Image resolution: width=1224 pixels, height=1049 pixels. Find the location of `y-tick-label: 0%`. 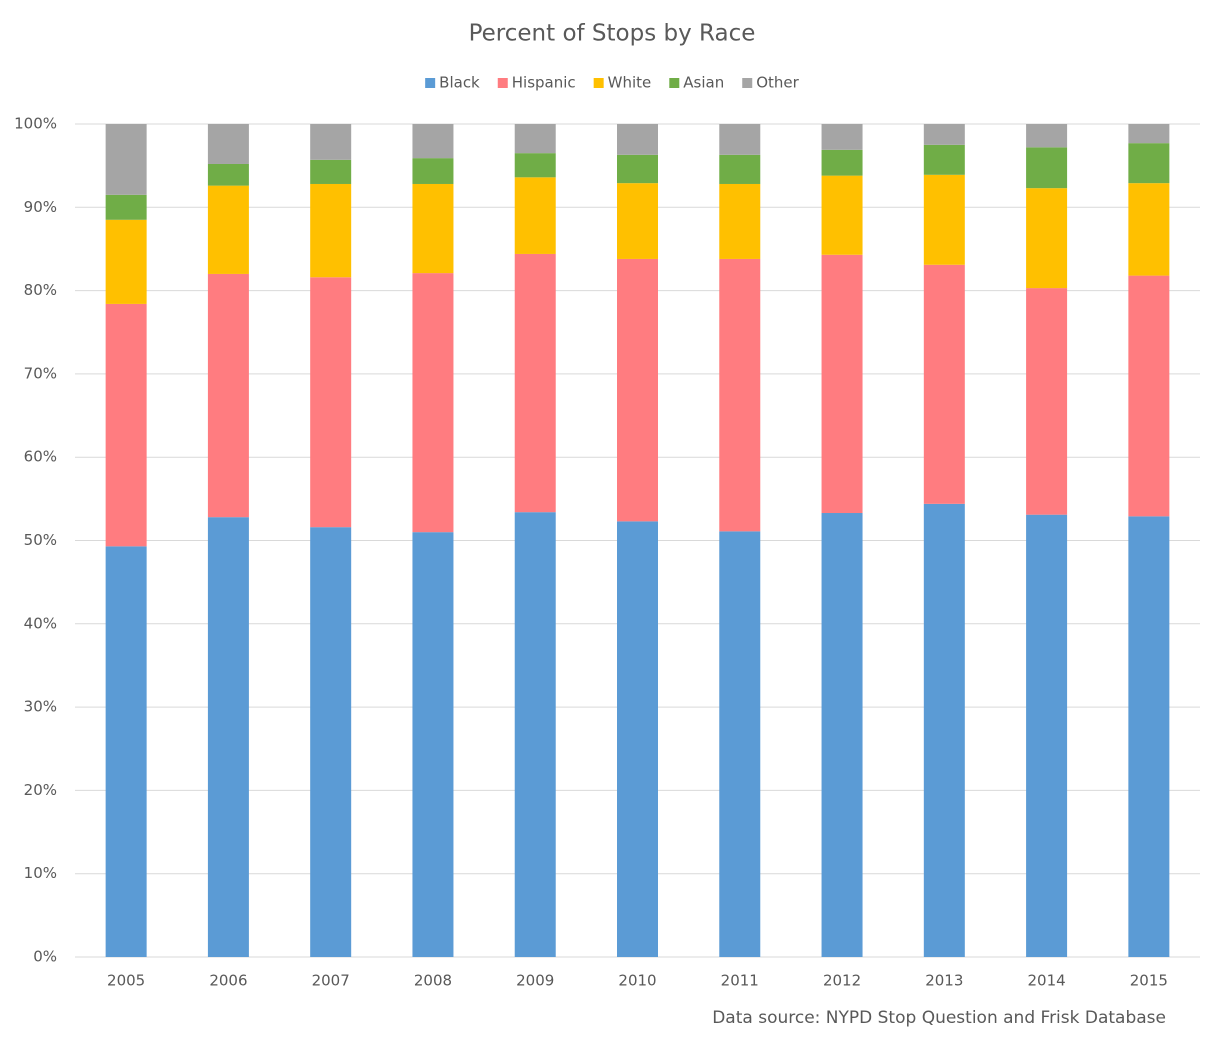

y-tick-label: 0% is located at coordinates (45, 957).